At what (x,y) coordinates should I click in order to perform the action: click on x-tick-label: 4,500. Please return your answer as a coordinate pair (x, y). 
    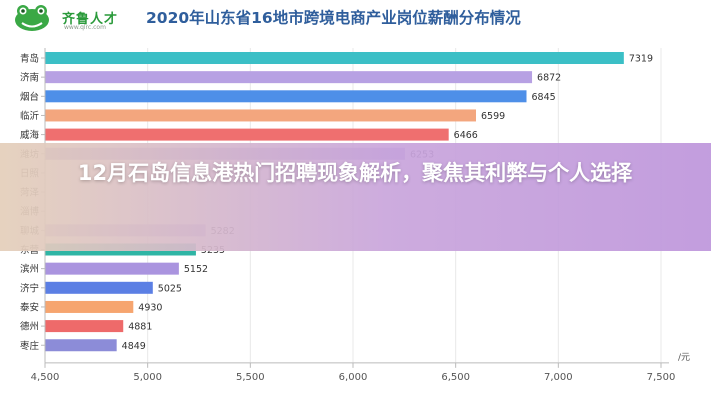
    Looking at the image, I should click on (45, 377).